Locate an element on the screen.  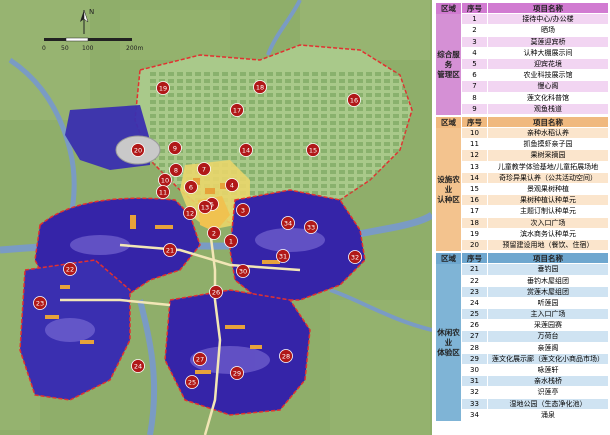
legend-header-area: 区域 is located at coordinates (449, 122).